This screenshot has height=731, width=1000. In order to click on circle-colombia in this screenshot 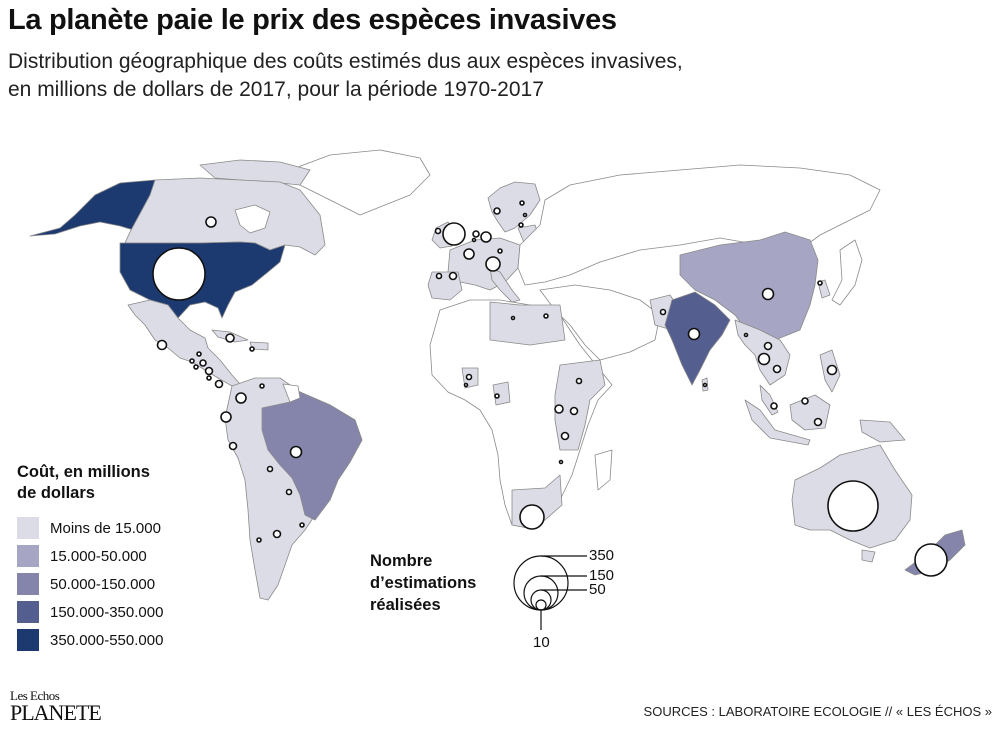, I will do `click(241, 398)`.